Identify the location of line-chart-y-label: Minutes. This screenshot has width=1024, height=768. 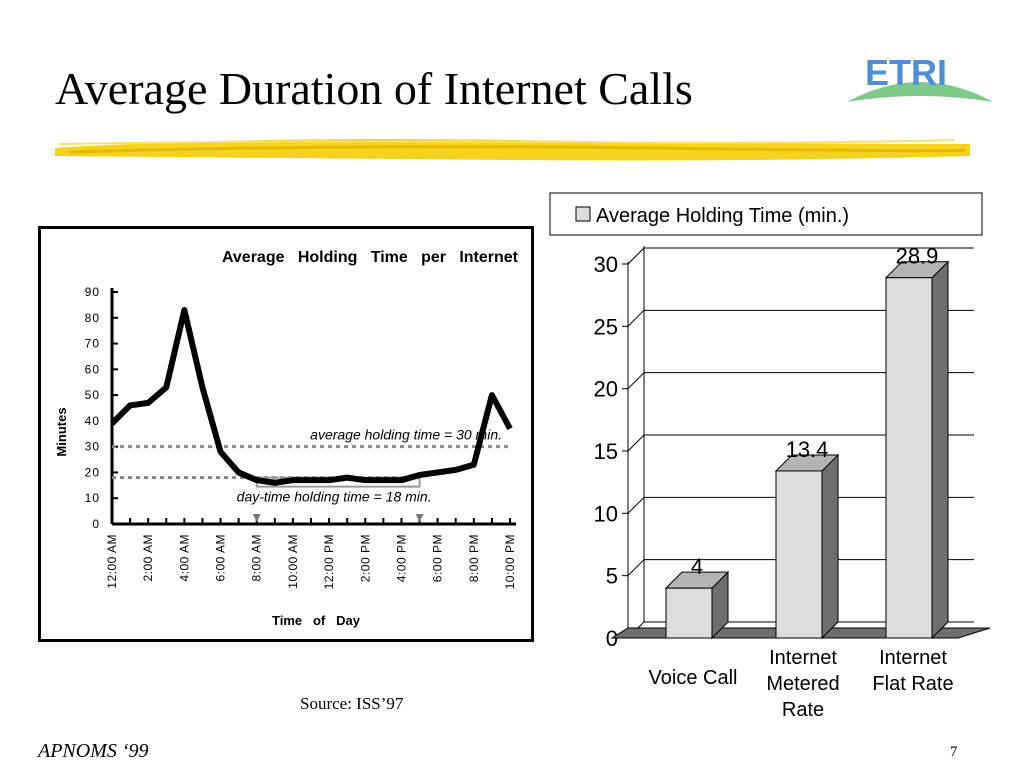
(61, 431).